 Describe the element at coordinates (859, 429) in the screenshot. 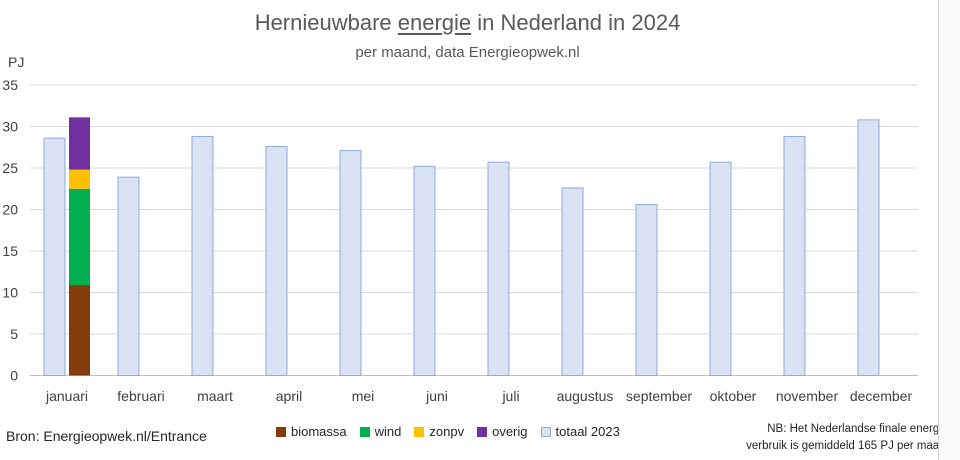

I see `footnote-line-1: NB: Het Nederlandse finale energie-` at that location.